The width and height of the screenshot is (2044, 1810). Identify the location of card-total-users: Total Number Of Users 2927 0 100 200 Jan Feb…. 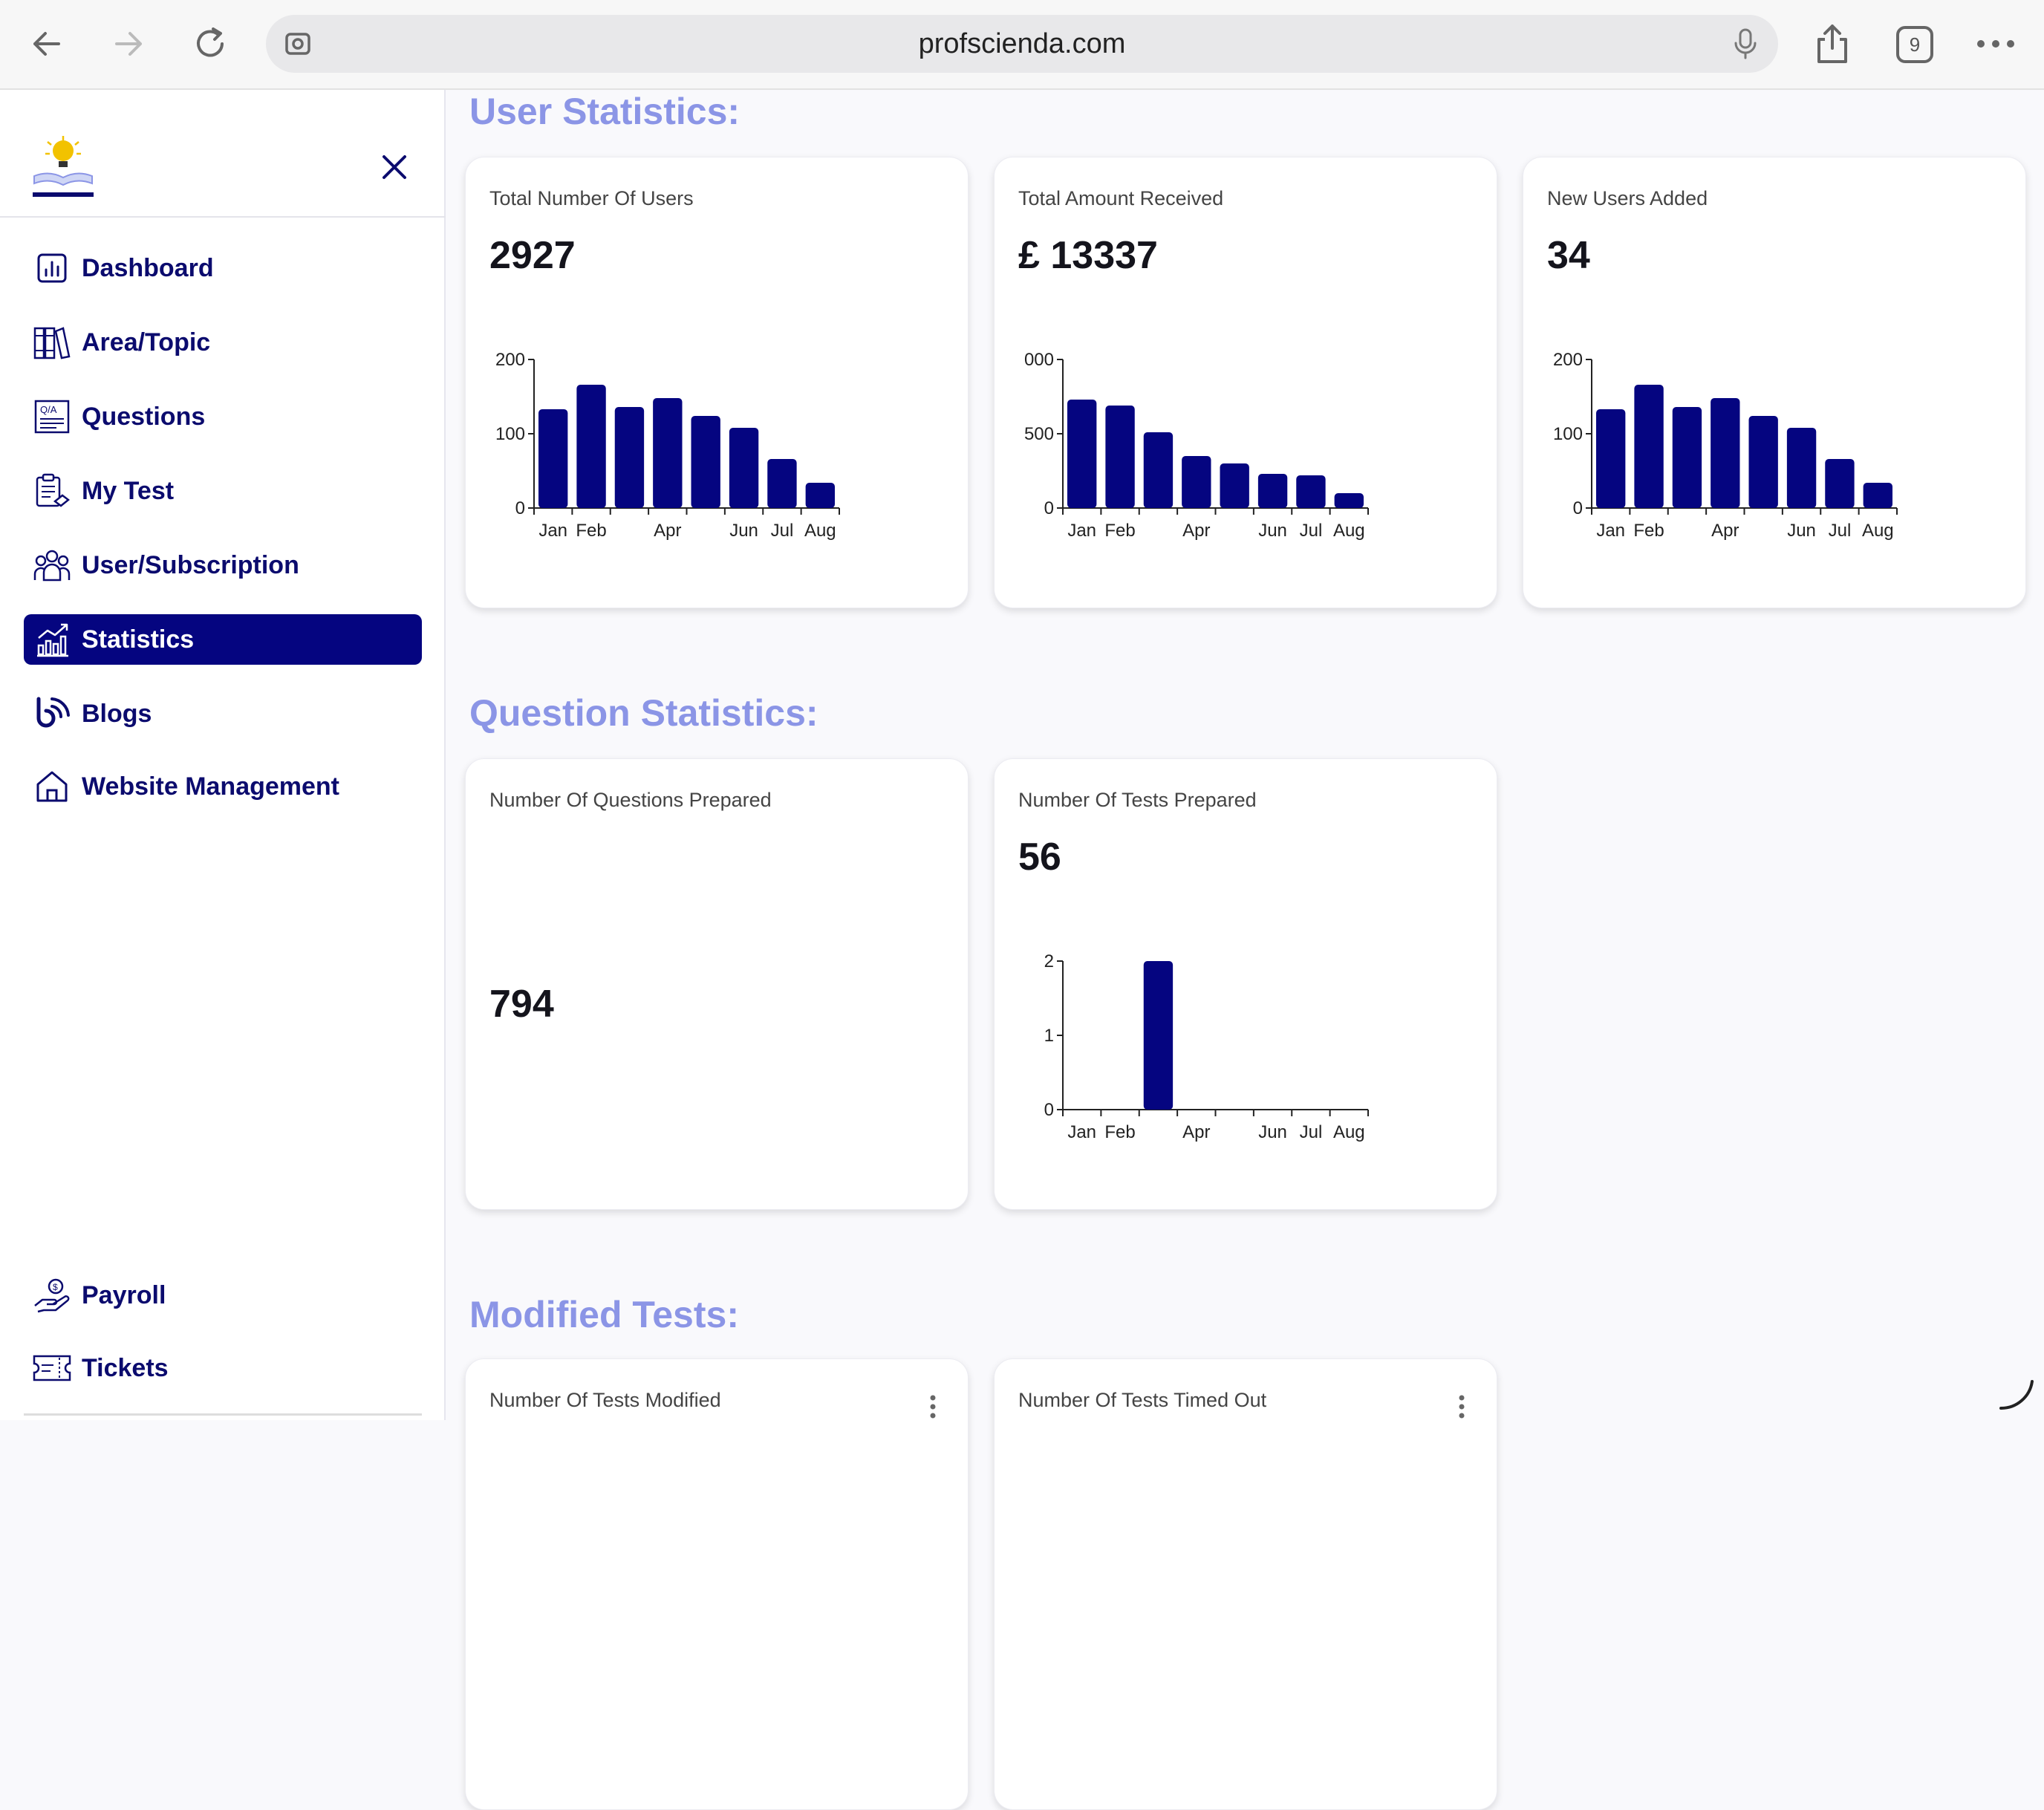
(717, 382).